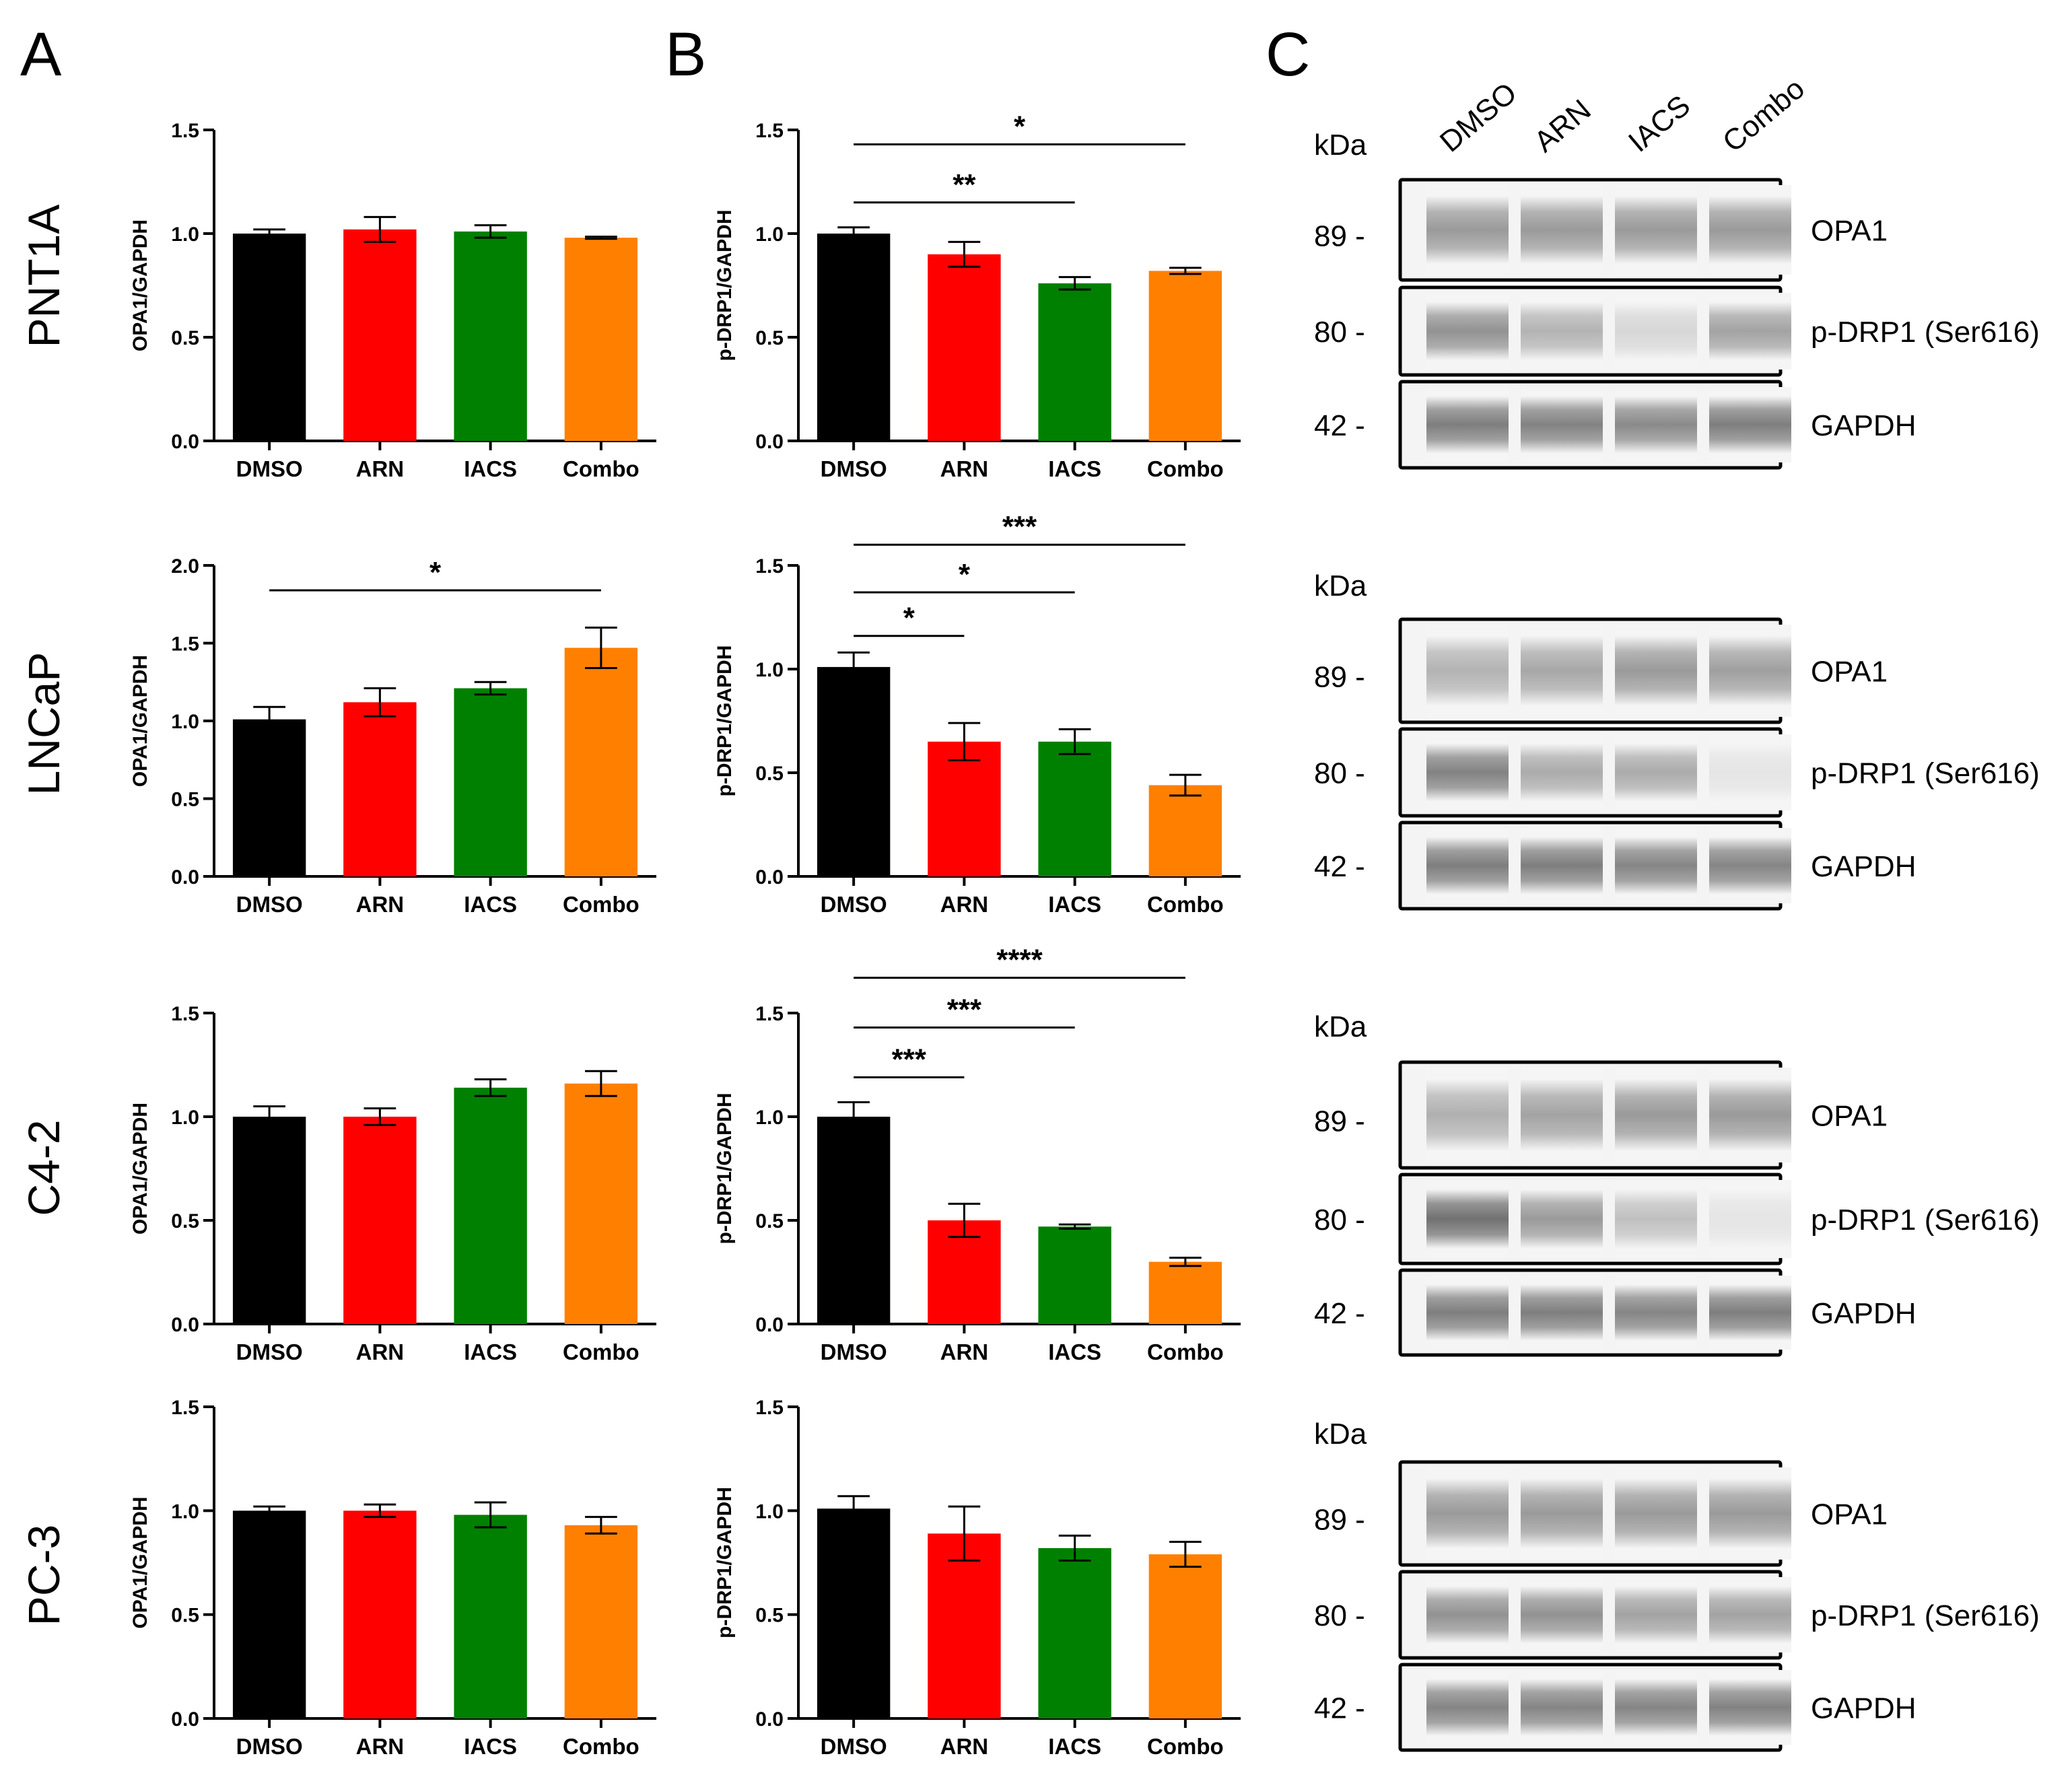 Image resolution: width=2072 pixels, height=1775 pixels. Describe the element at coordinates (977, 1578) in the screenshot. I see `chart-b-pc-3: 0.0 0.5 1.0 1.5 p-DRP1/GAPDH DMSO ARN IACS Combo` at that location.